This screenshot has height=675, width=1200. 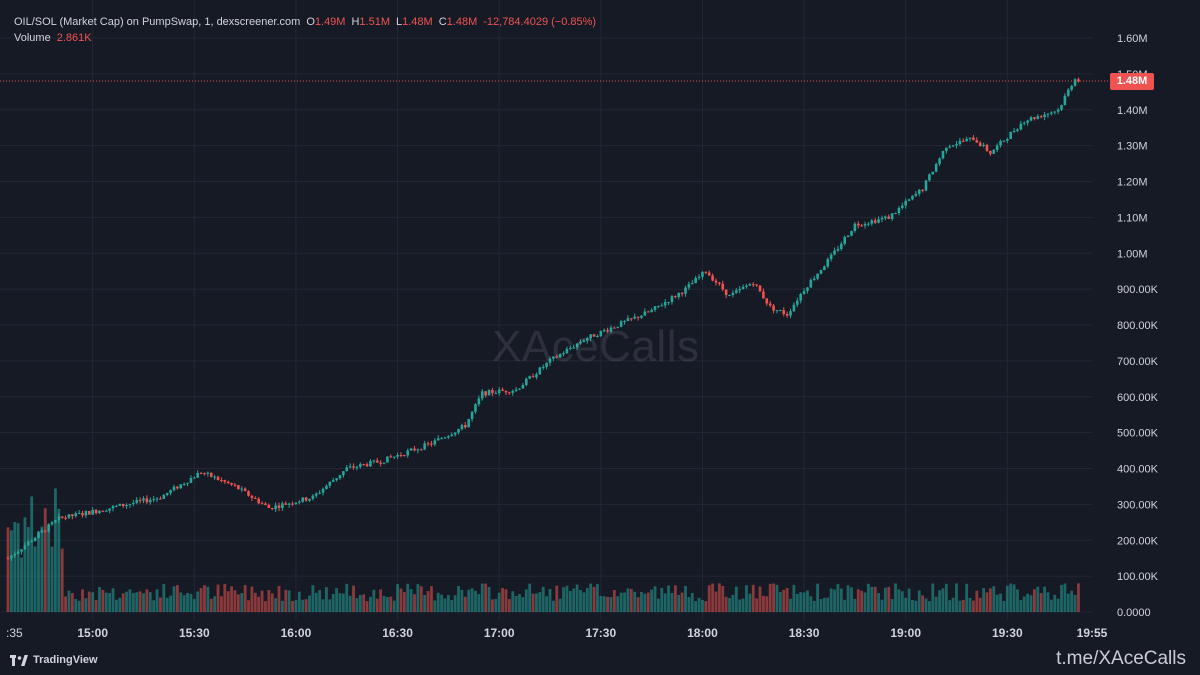 I want to click on close-key: C, so click(x=442, y=22).